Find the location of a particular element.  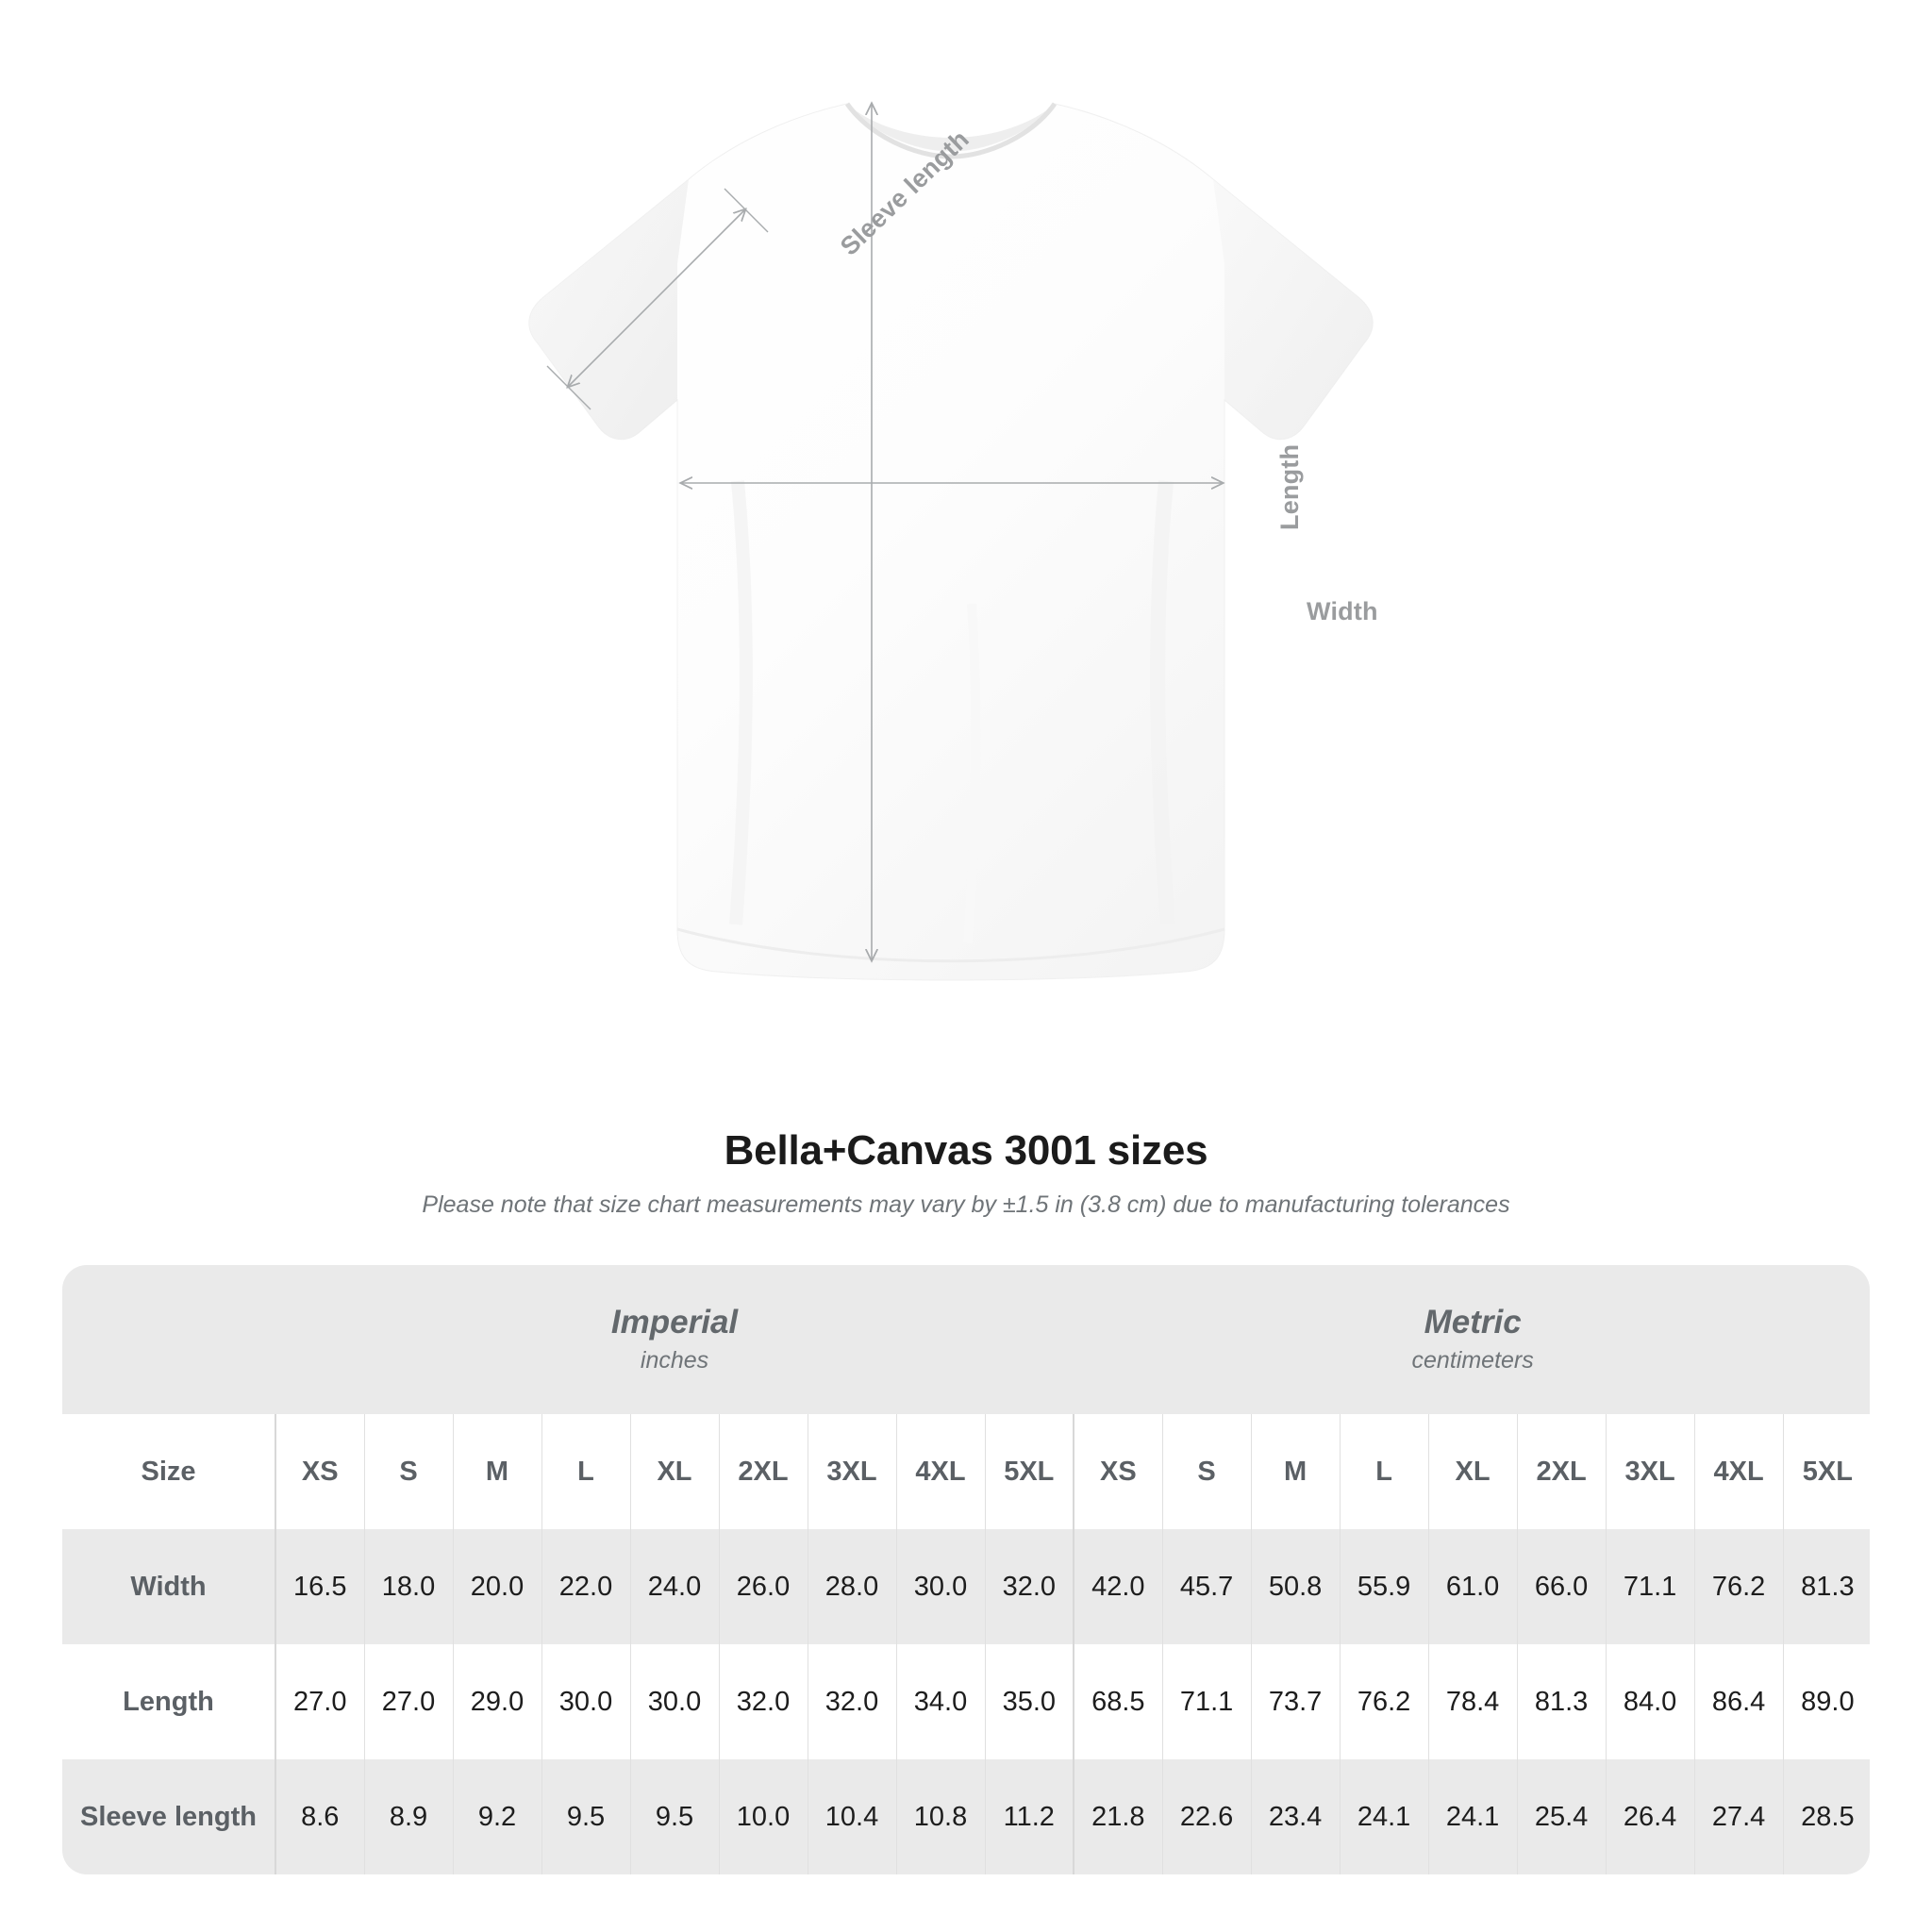

cell-sleeve-length-imperial-l: 9.5 is located at coordinates (585, 1817).